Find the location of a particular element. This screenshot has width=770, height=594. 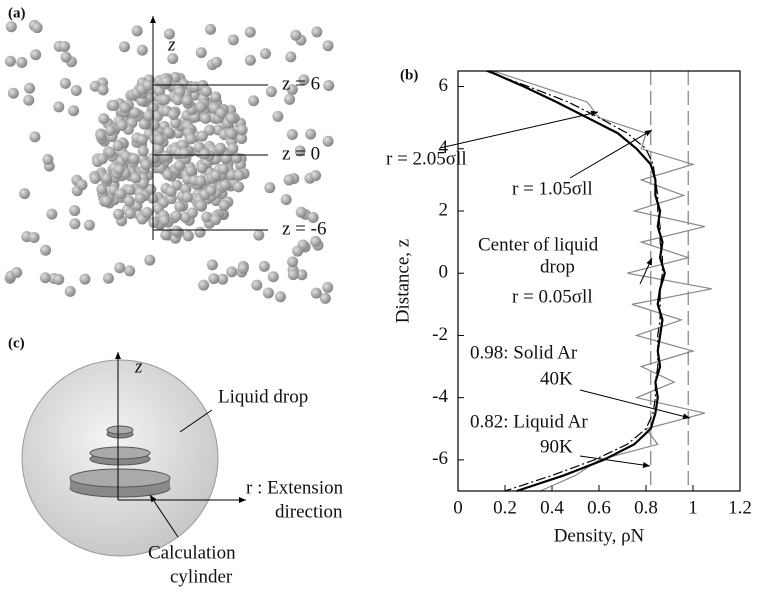

annotation: Center of liquid is located at coordinates (538, 244).